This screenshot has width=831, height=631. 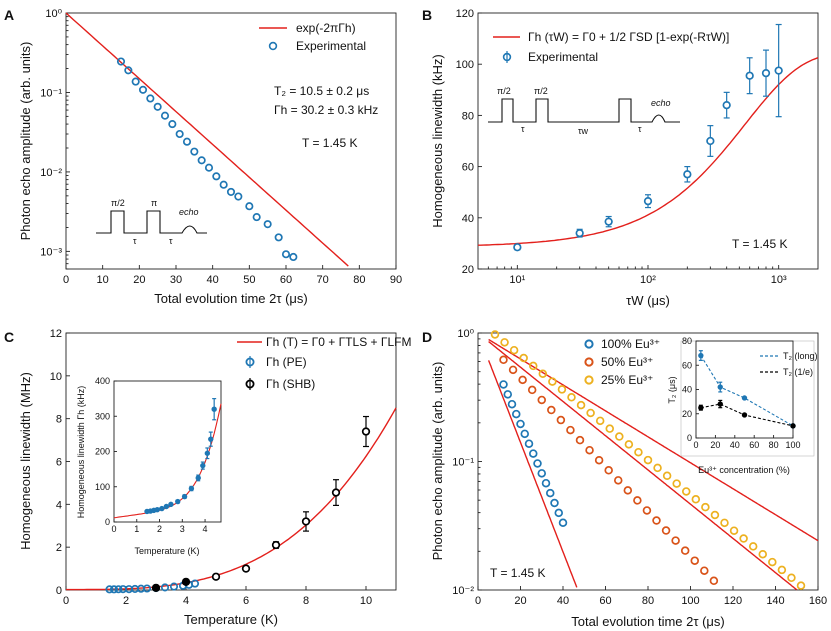 What do you see at coordinates (326, 110) in the screenshot?
I see `panel-a-gamma-annotation: Γh = 30.2 ± 0.3 kHz` at bounding box center [326, 110].